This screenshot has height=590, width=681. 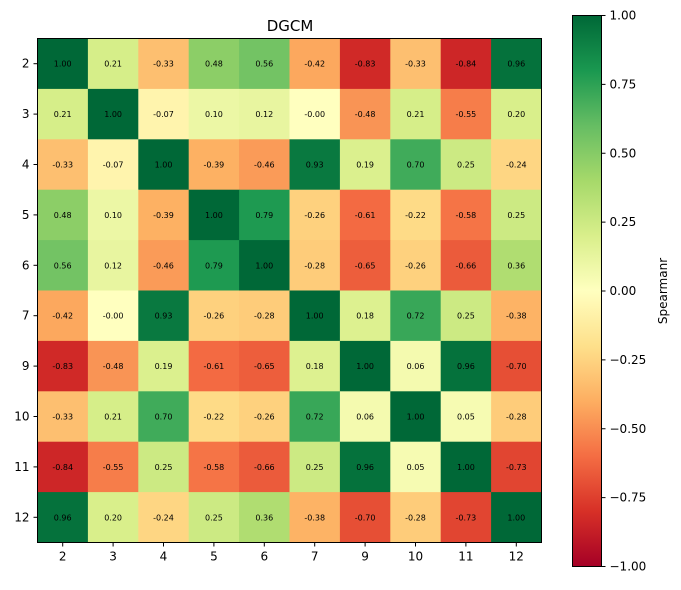 What do you see at coordinates (21, 467) in the screenshot?
I see `y-tick-label: 11` at bounding box center [21, 467].